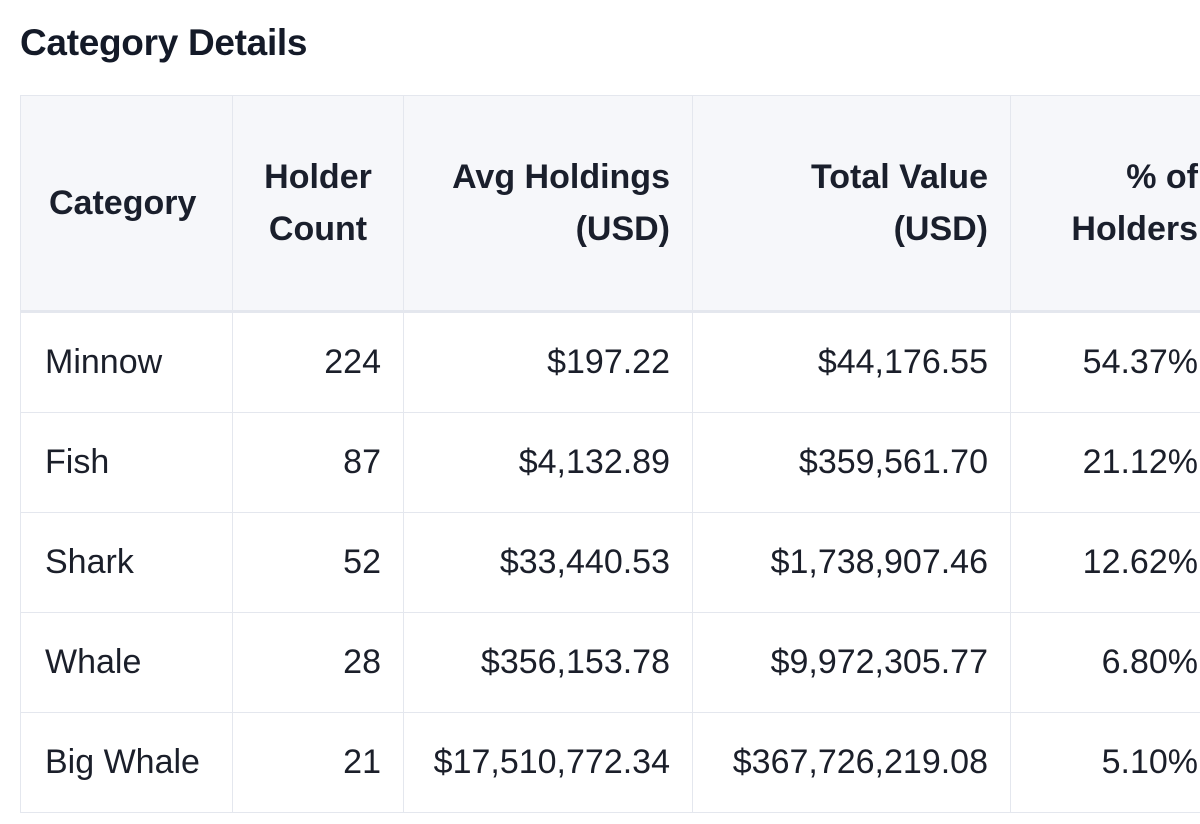 The width and height of the screenshot is (1200, 824). I want to click on header-category-label: Category, so click(123, 203).